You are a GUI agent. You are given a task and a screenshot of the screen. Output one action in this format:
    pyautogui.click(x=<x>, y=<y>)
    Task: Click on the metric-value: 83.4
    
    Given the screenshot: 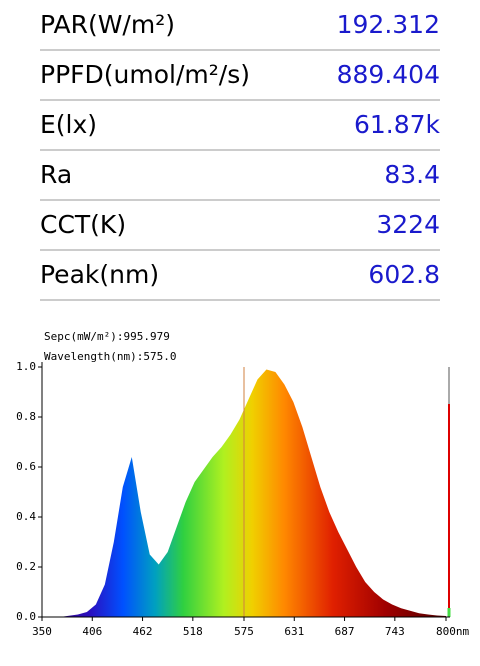 What is the action you would take?
    pyautogui.click(x=412, y=174)
    